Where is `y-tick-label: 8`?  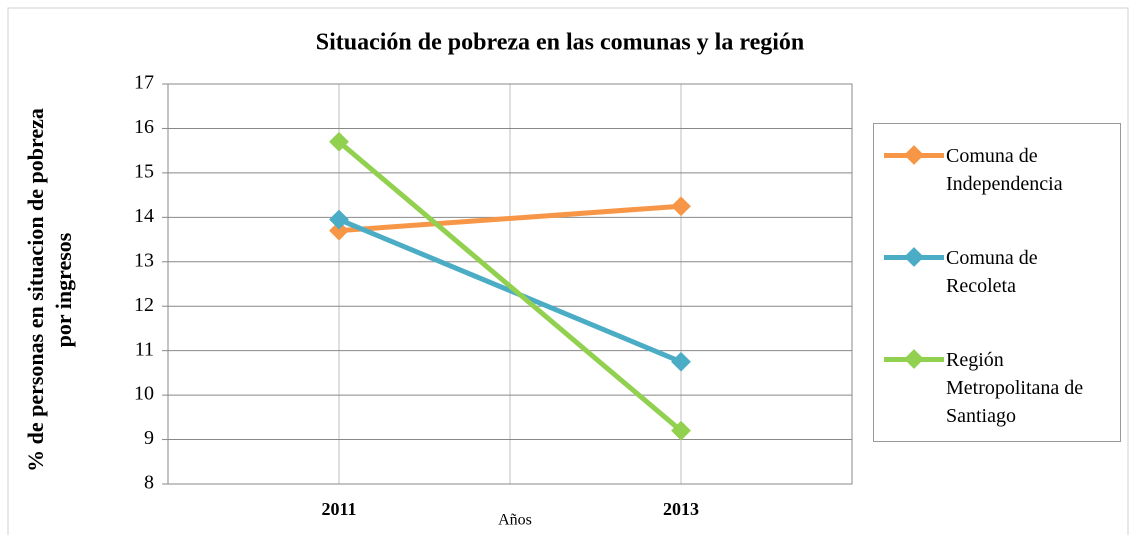 y-tick-label: 8 is located at coordinates (149, 483).